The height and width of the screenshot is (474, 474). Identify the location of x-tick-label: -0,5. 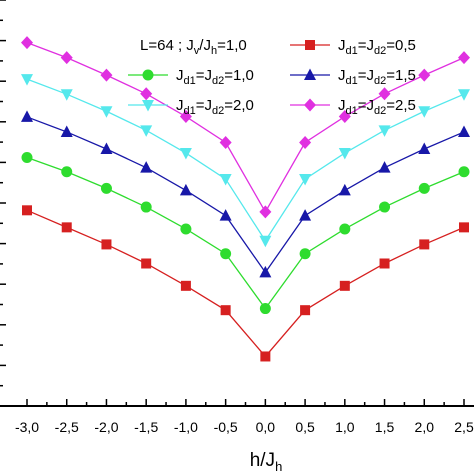
(226, 427).